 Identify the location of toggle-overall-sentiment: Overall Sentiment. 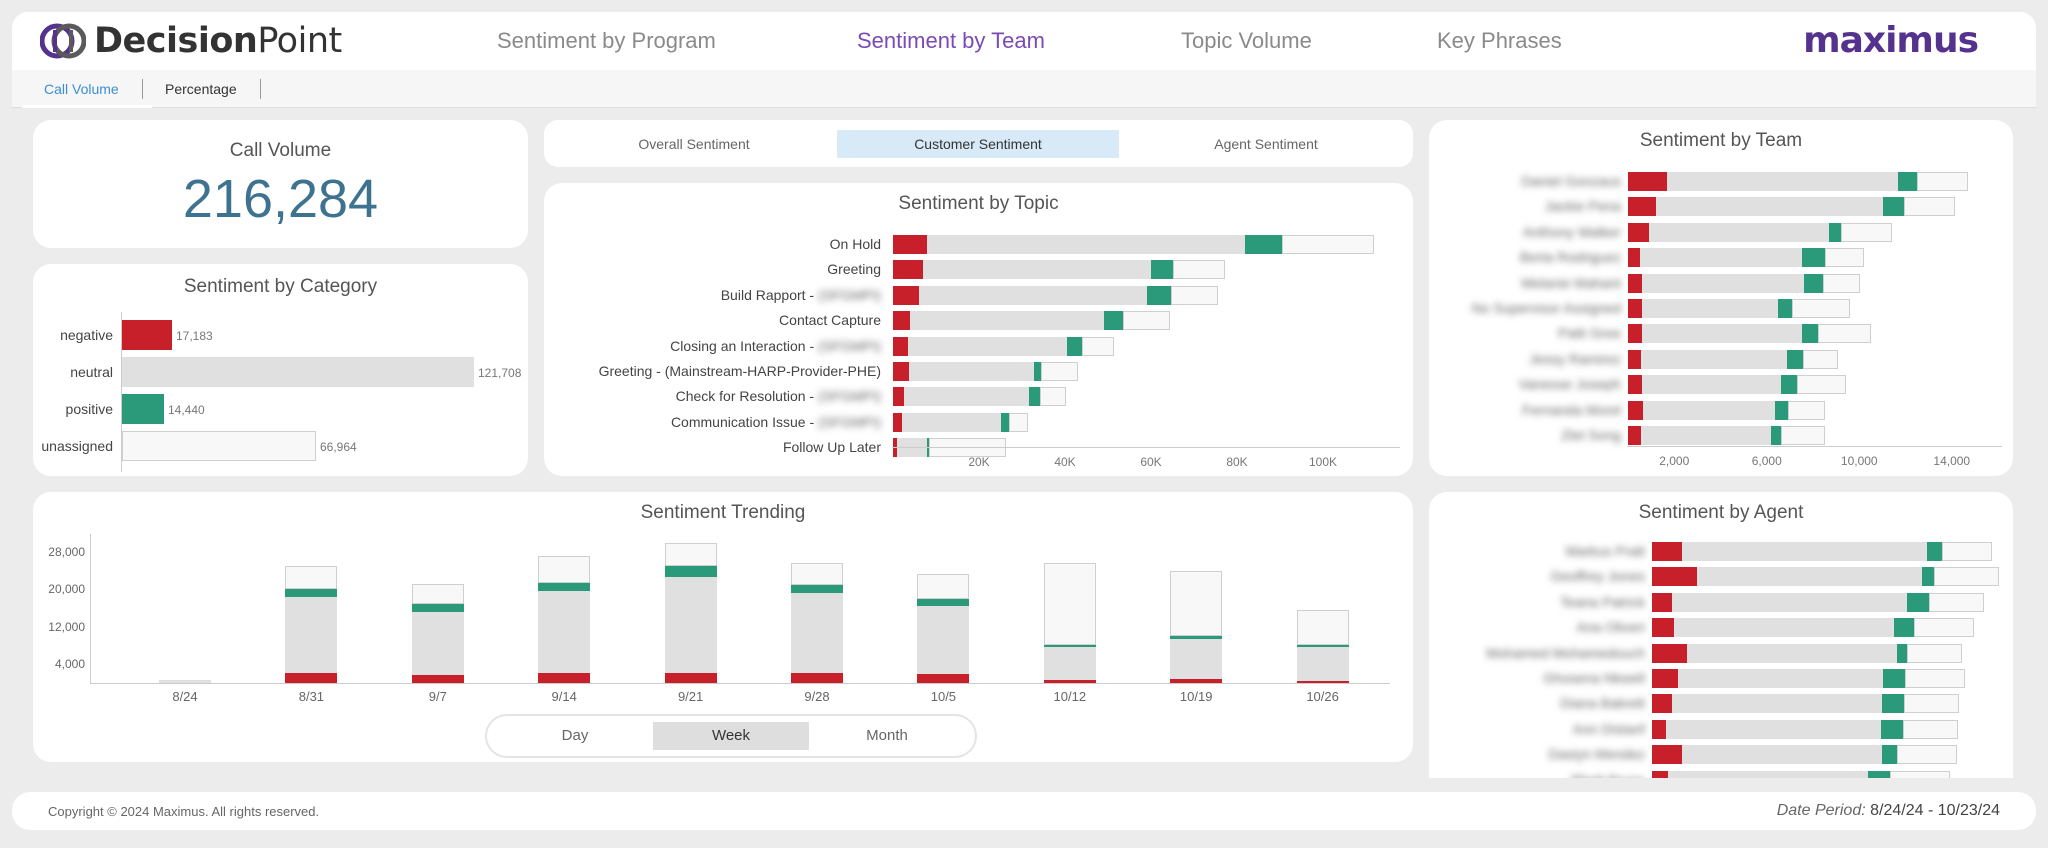
(694, 144).